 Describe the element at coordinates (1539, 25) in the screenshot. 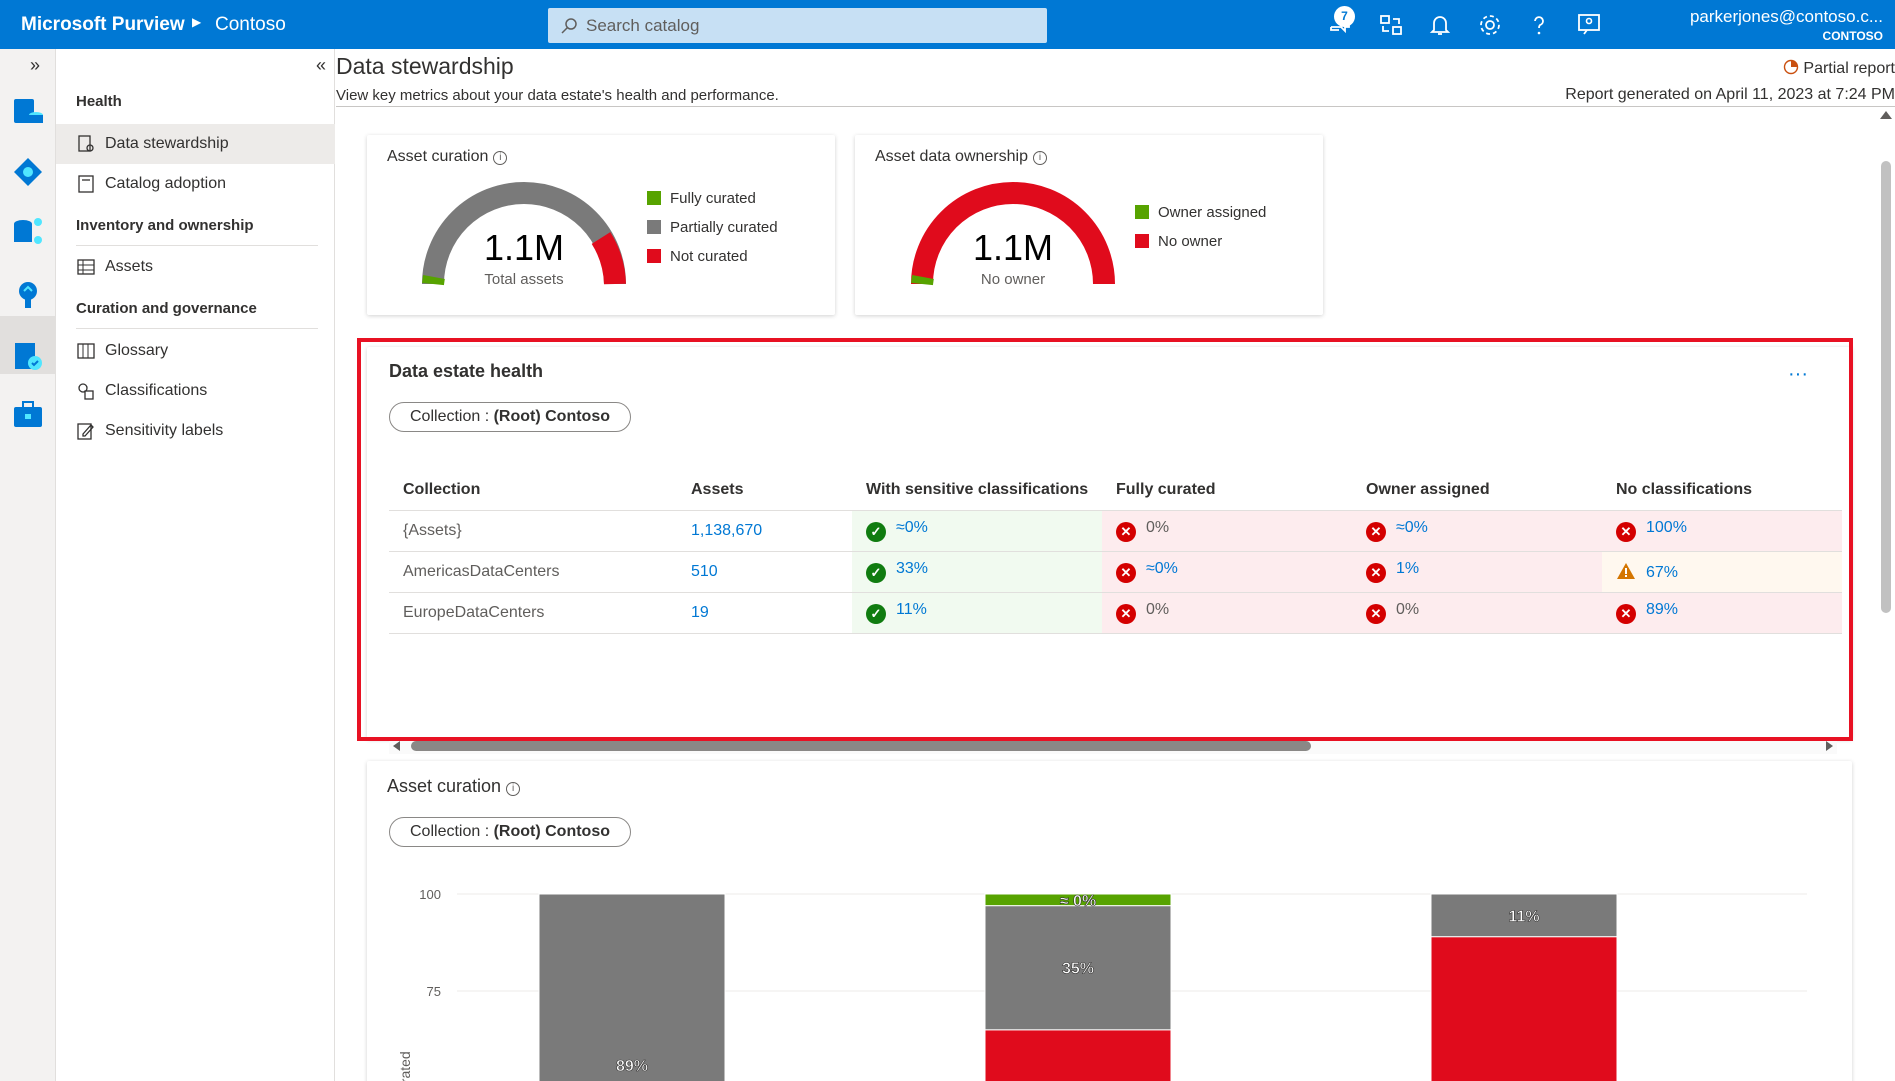

I see `help-icon` at that location.